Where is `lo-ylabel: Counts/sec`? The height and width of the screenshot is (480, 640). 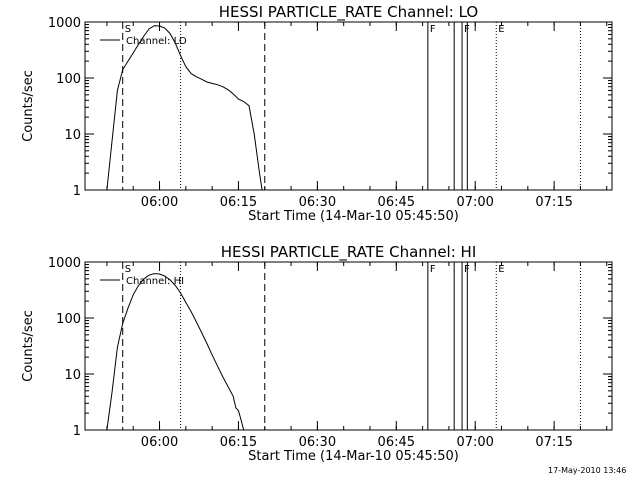 lo-ylabel: Counts/sec is located at coordinates (28, 106).